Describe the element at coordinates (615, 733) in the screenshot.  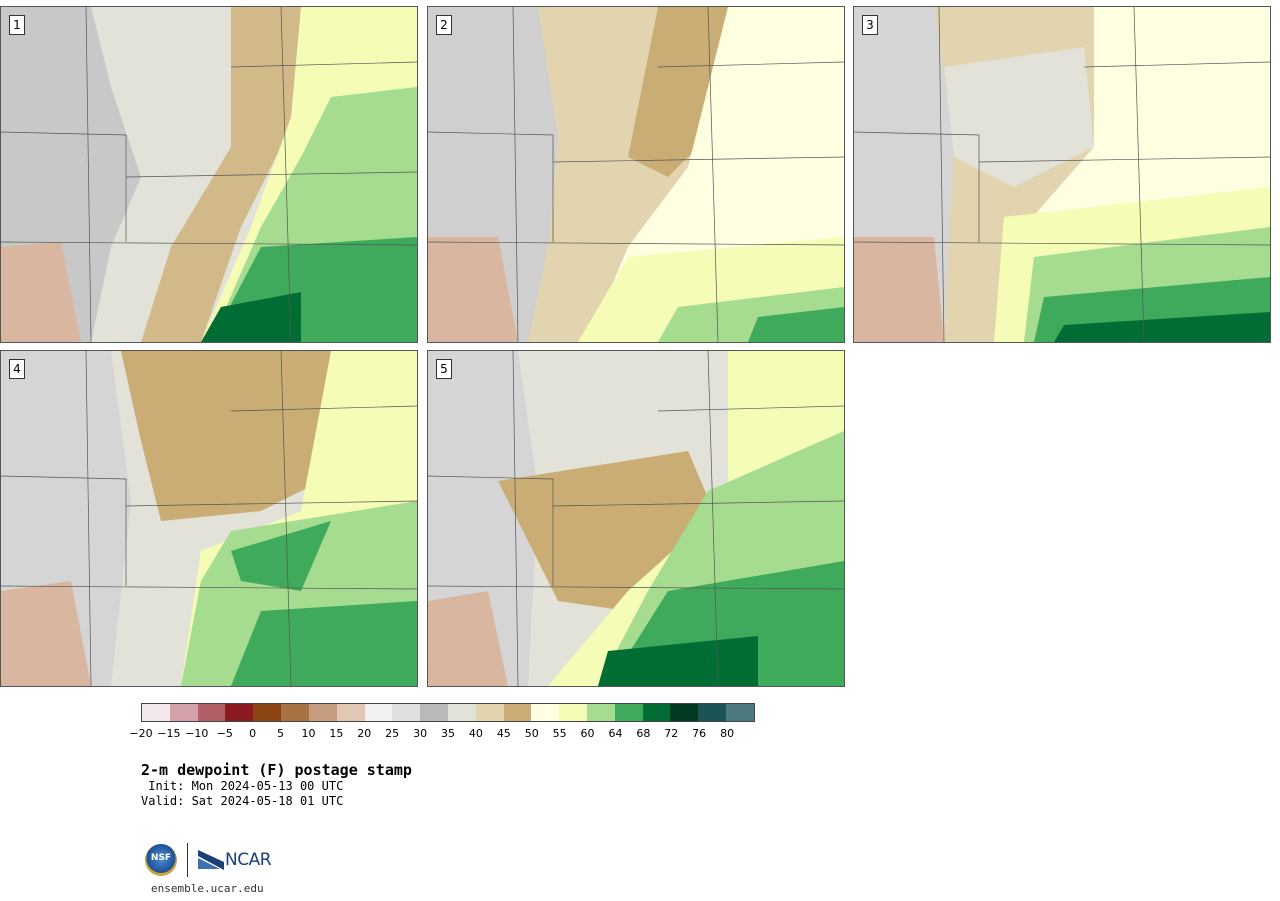
I see `colorbar-tick-label: 64` at that location.